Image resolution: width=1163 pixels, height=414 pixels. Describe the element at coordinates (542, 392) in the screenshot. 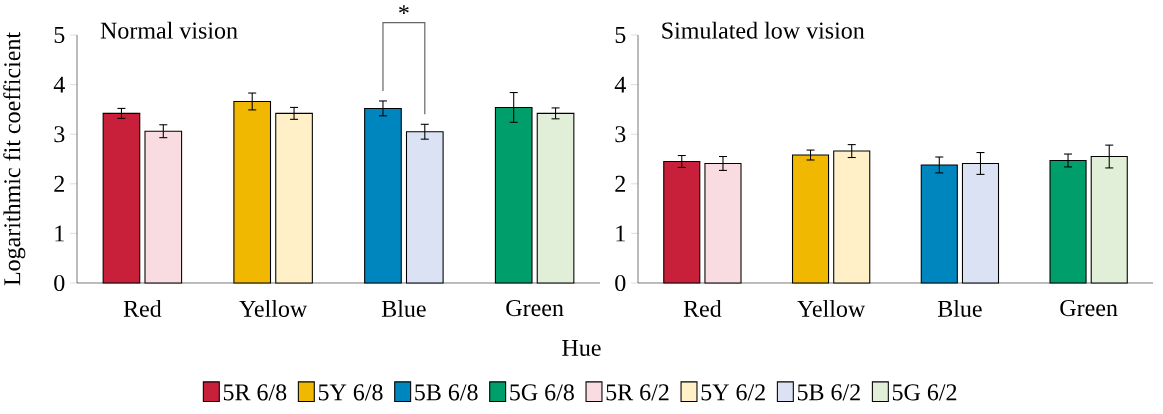

I see `legend-label: 5G 6/8` at that location.